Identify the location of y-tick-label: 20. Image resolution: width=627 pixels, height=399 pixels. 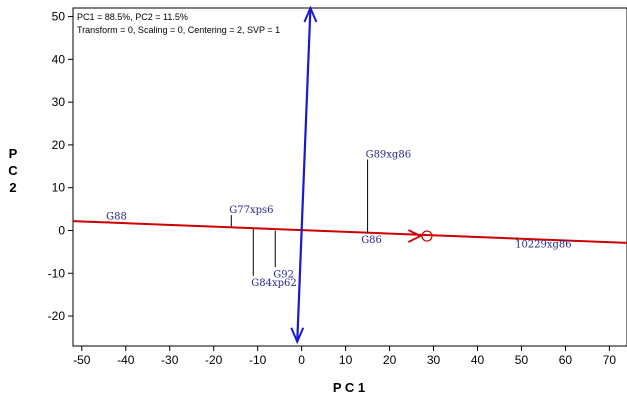
(59, 145).